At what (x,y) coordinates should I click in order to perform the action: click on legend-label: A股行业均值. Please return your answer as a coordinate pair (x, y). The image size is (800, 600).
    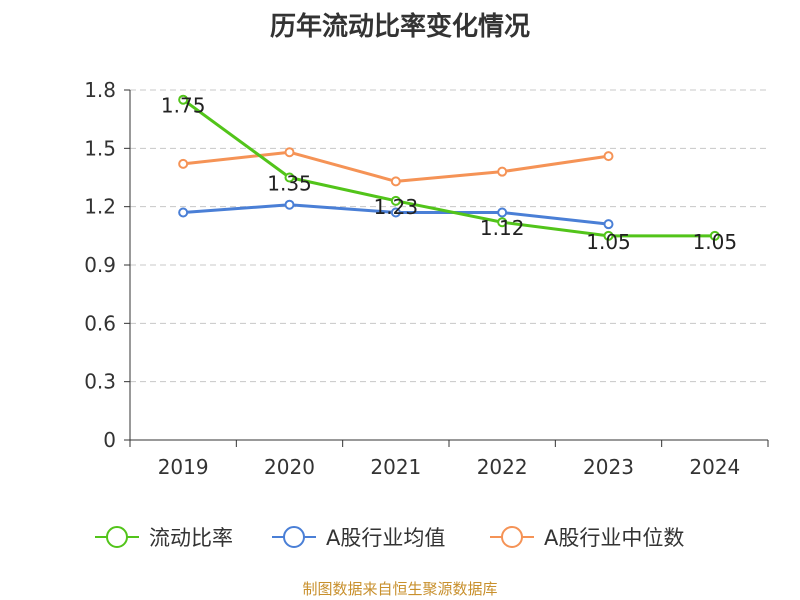
    Looking at the image, I should click on (385, 538).